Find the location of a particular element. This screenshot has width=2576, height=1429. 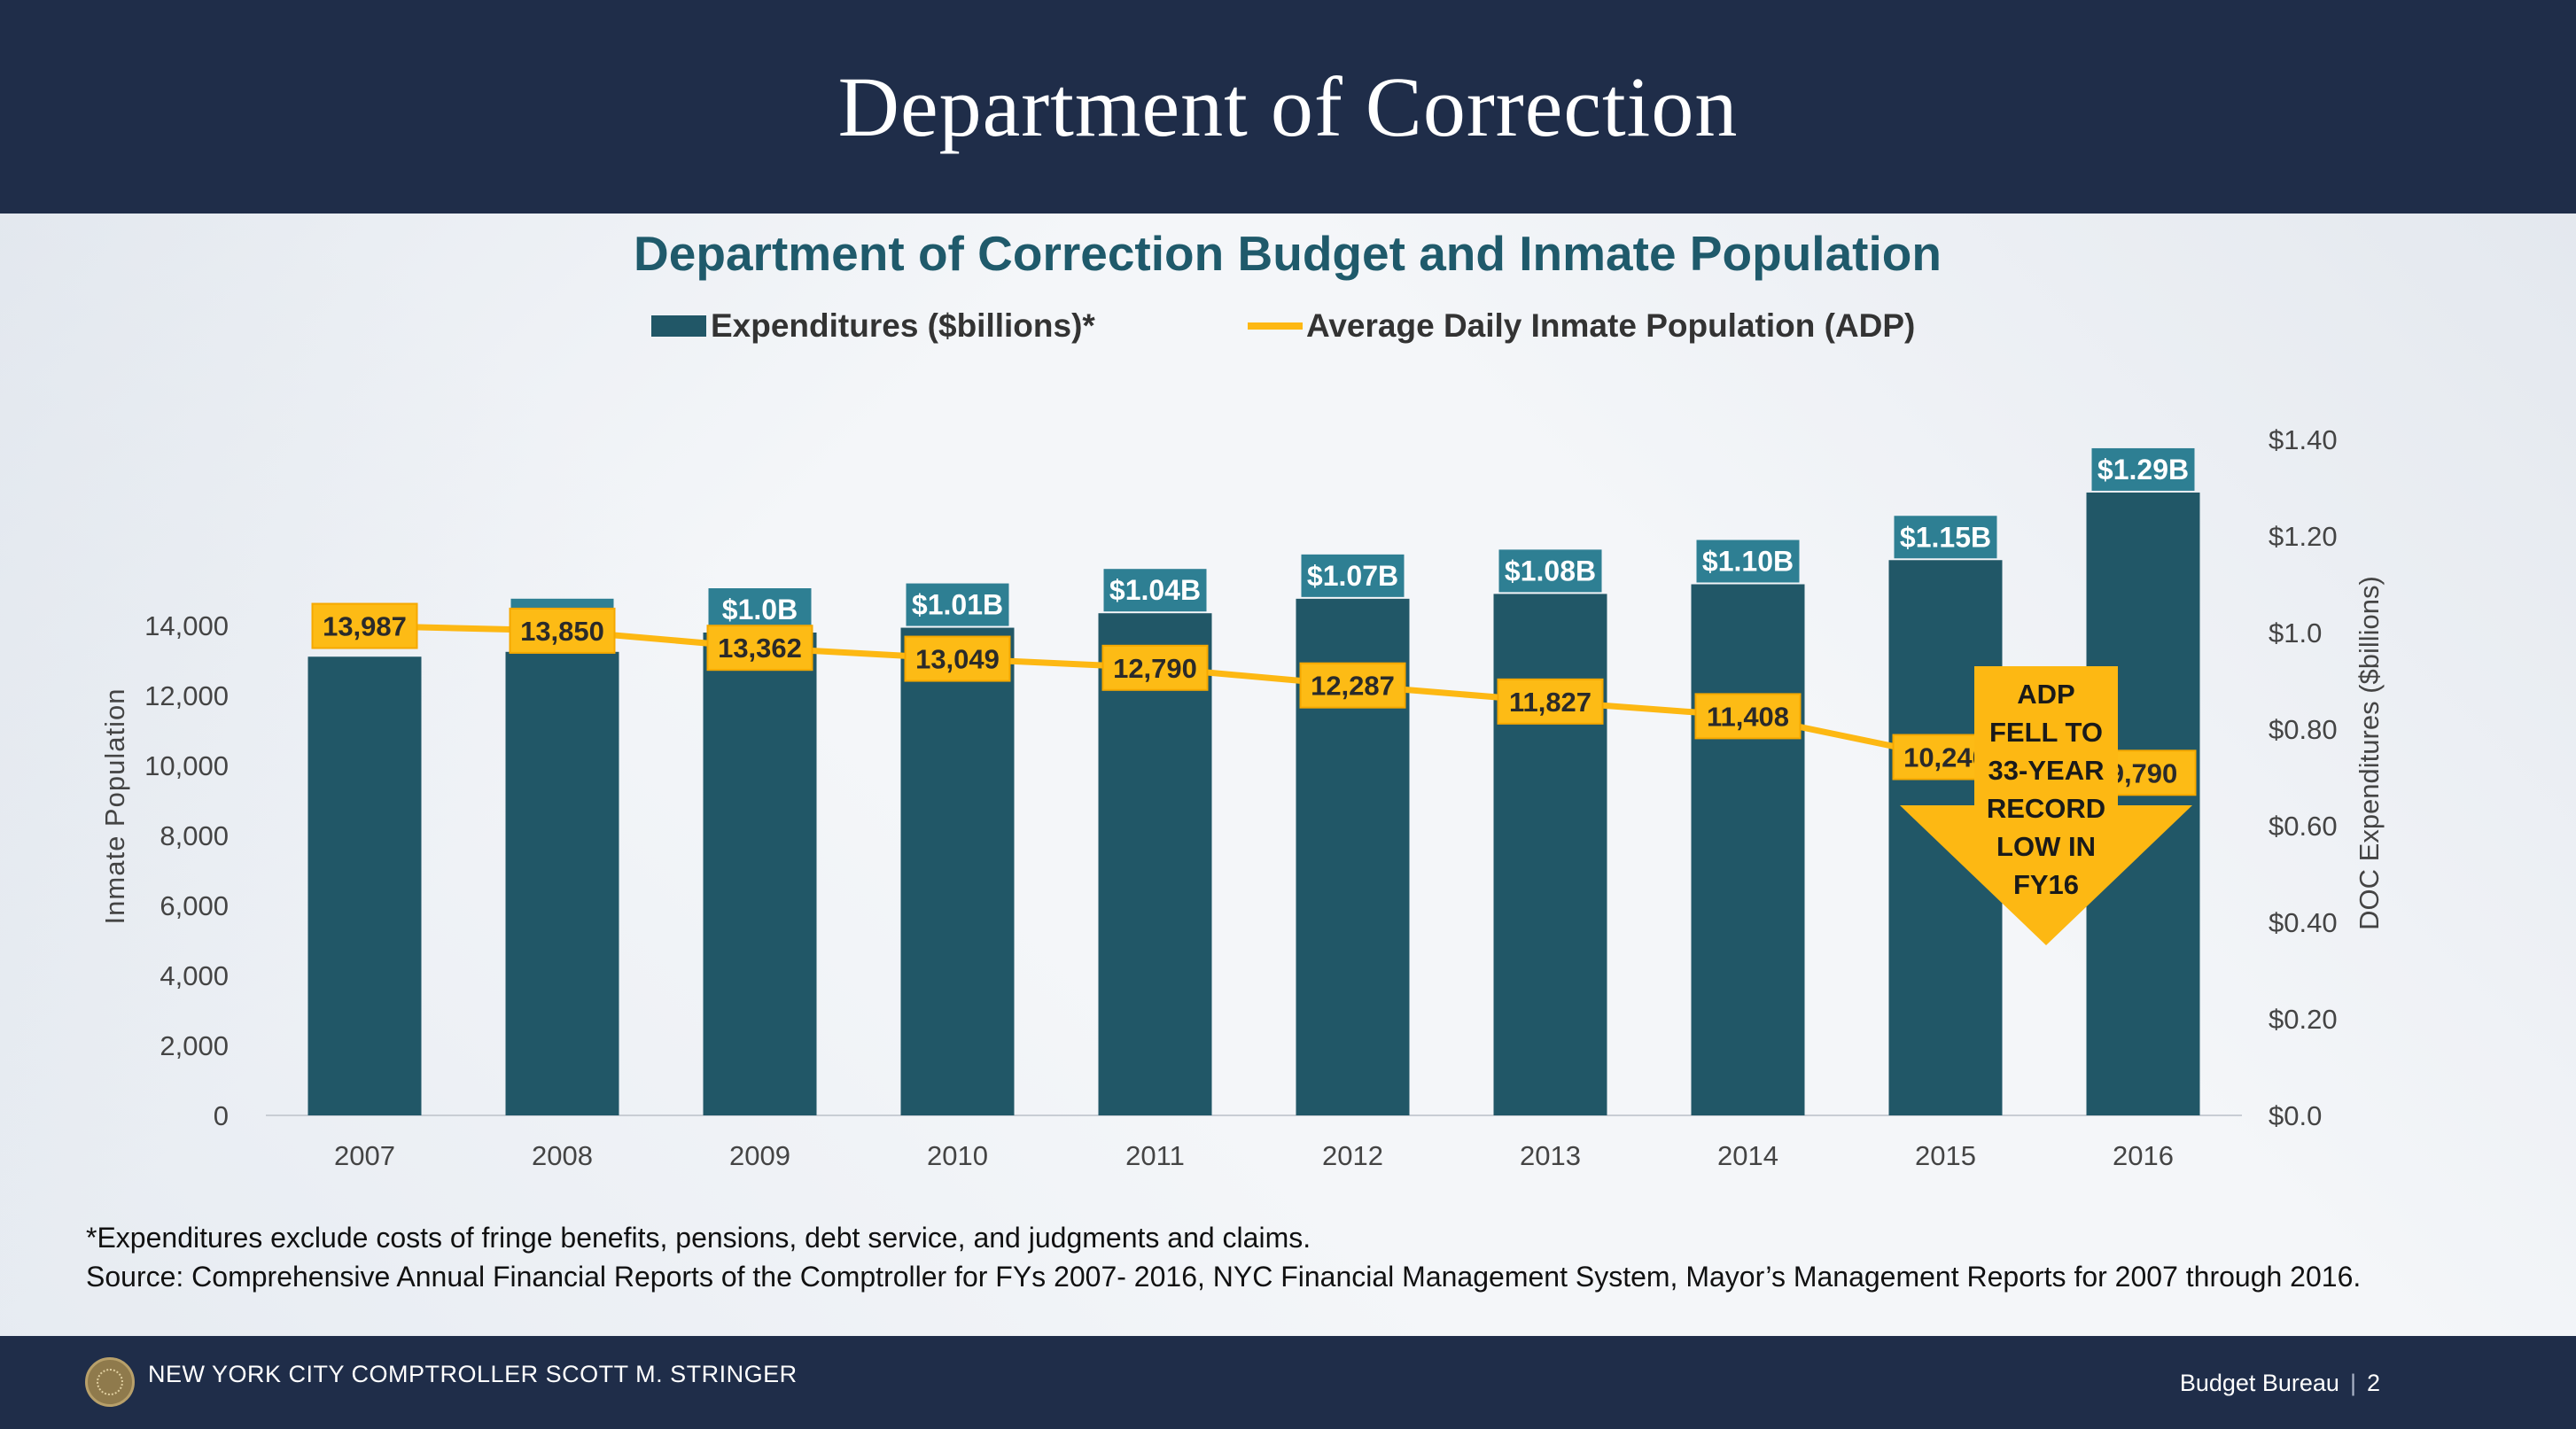

left-axis-tick-label: 4,000 is located at coordinates (195, 975).